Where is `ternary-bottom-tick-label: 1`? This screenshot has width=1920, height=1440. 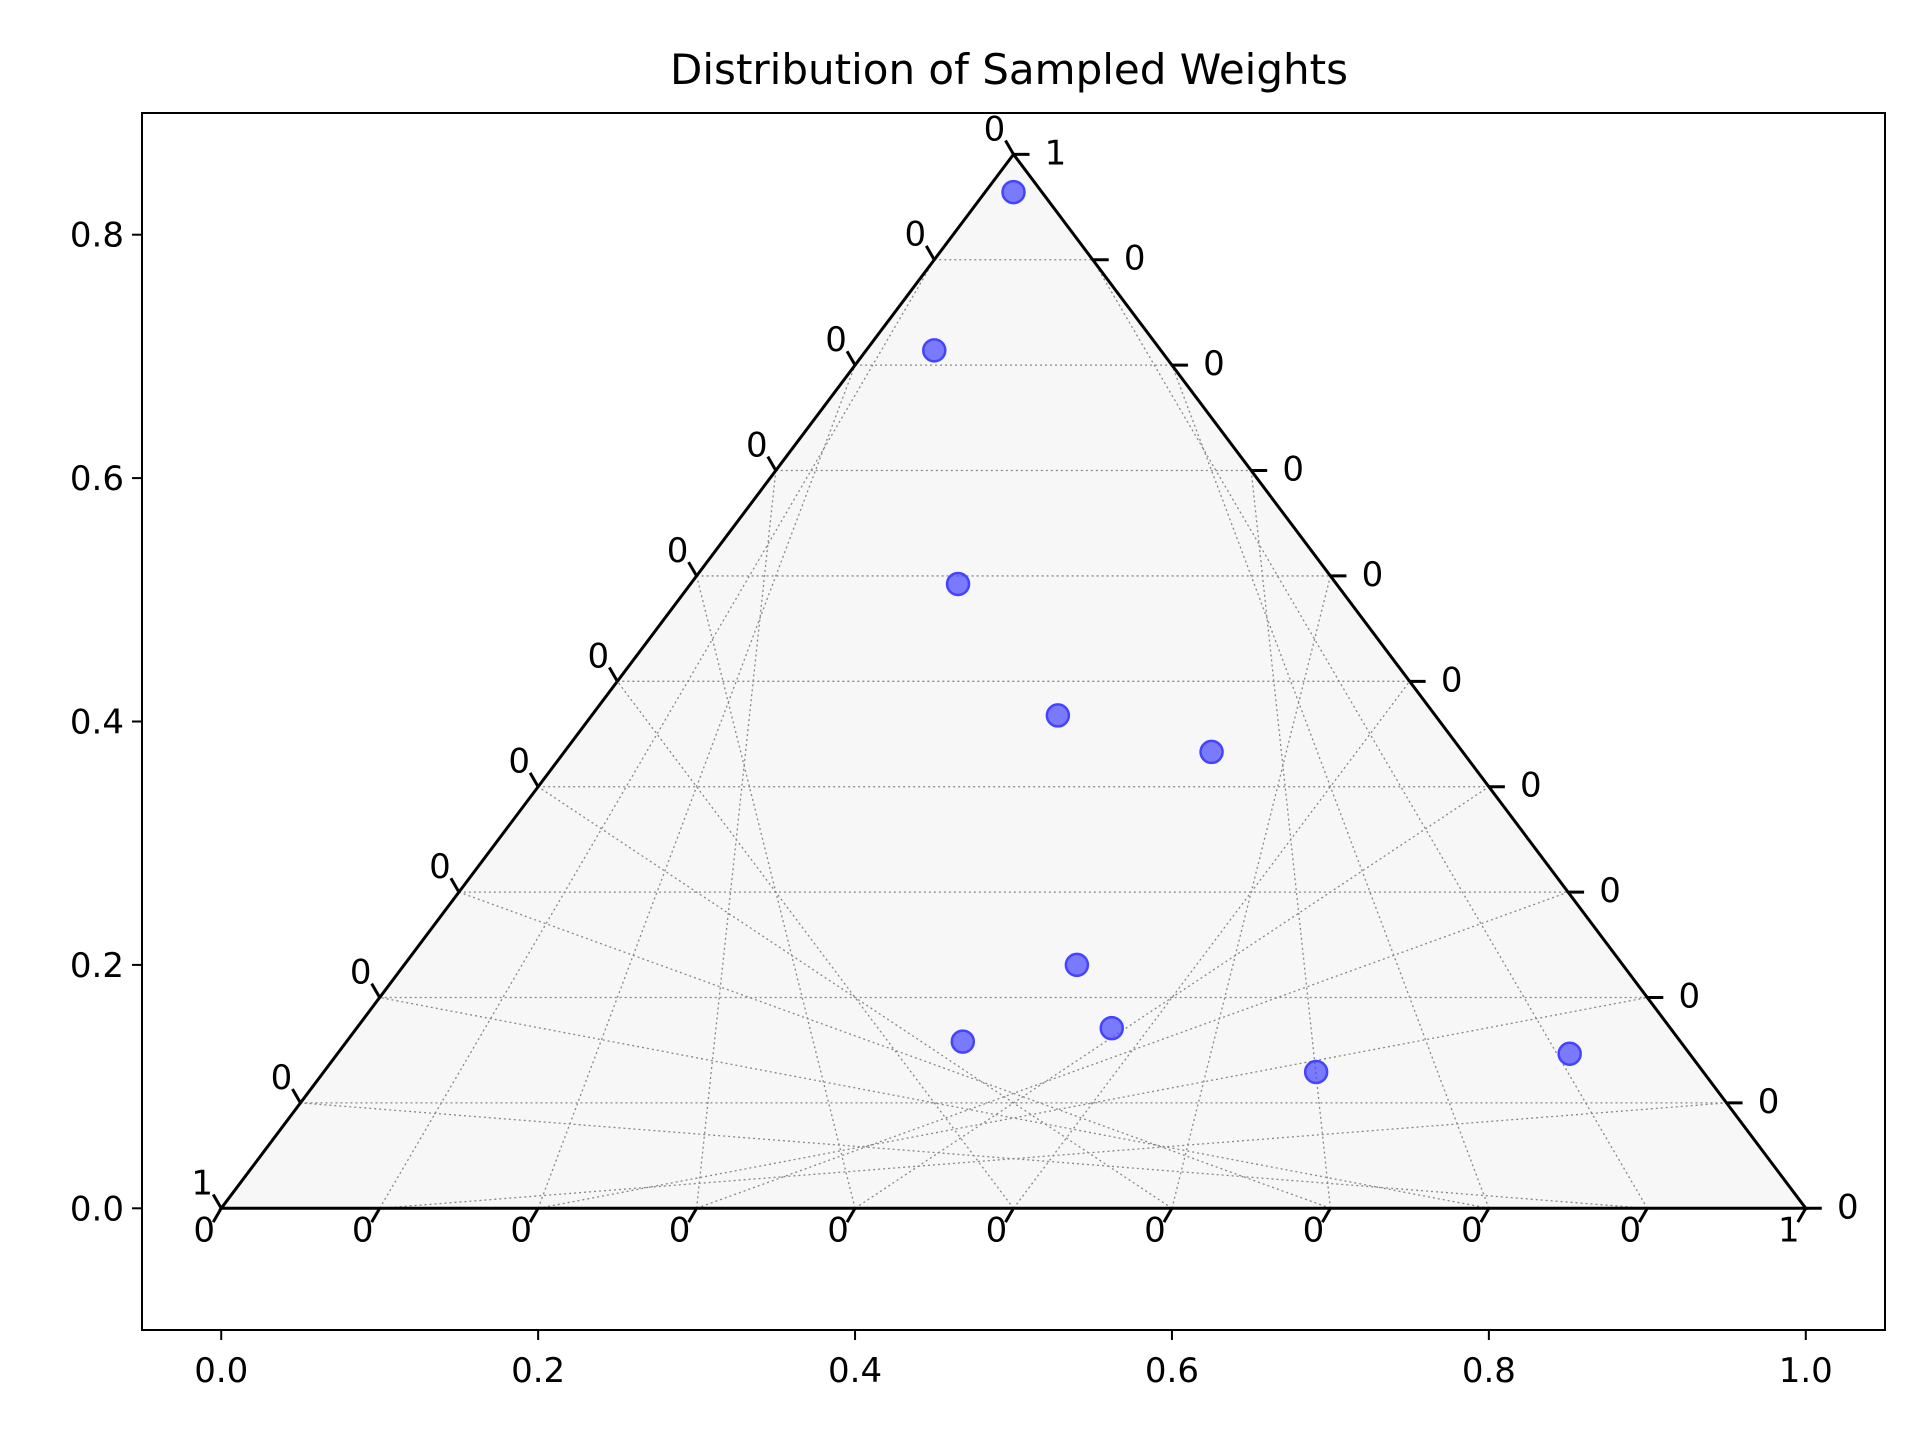 ternary-bottom-tick-label: 1 is located at coordinates (1789, 1230).